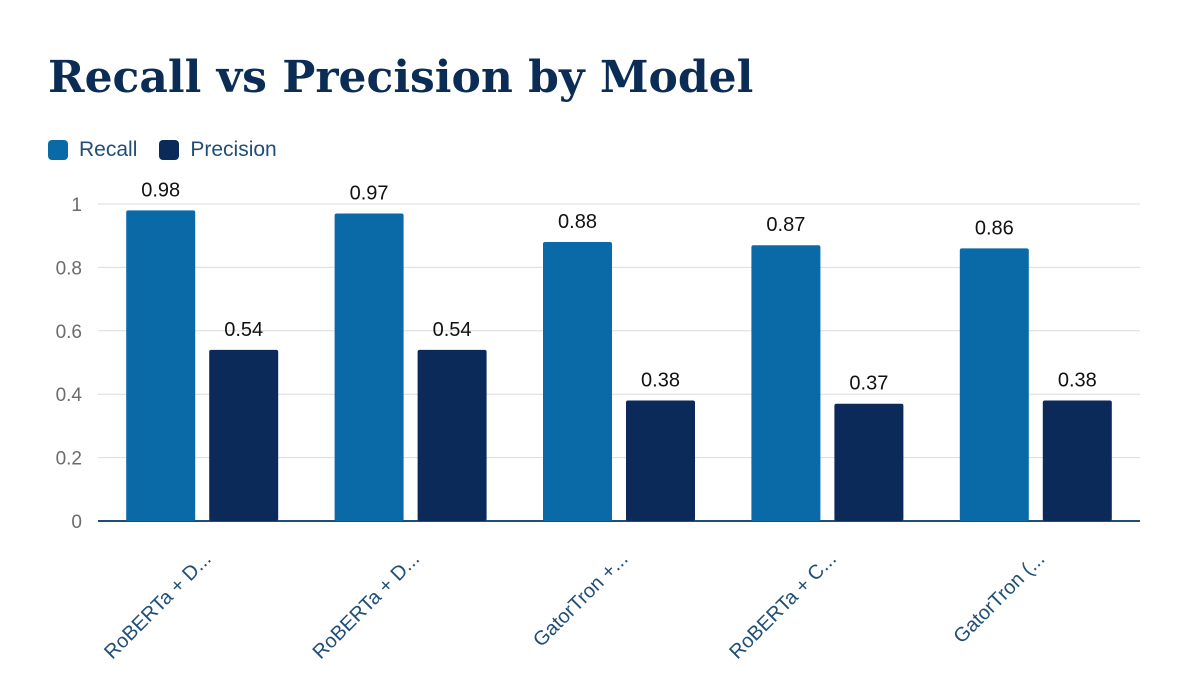 This screenshot has width=1192, height=694. What do you see at coordinates (69, 332) in the screenshot?
I see `y-tick-label: 0.6` at bounding box center [69, 332].